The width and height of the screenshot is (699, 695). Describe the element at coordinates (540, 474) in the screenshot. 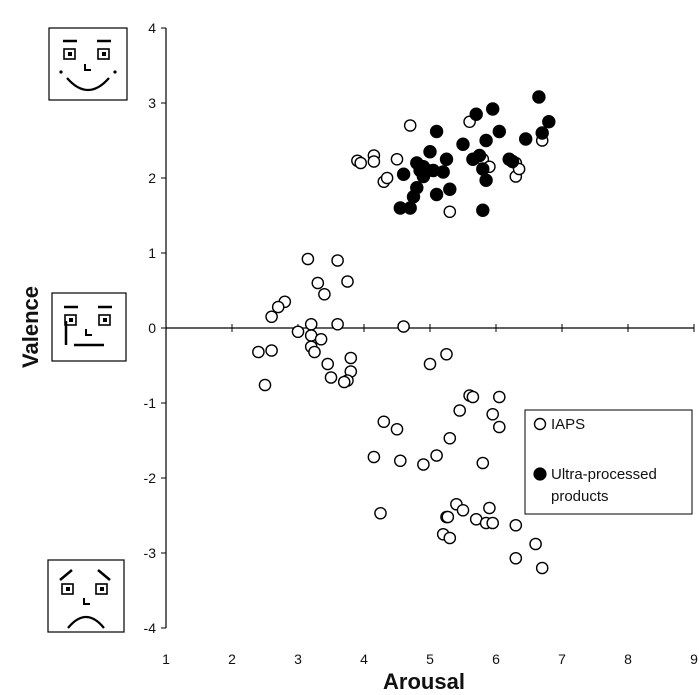

I see `legend-marker-ultra-processed` at that location.